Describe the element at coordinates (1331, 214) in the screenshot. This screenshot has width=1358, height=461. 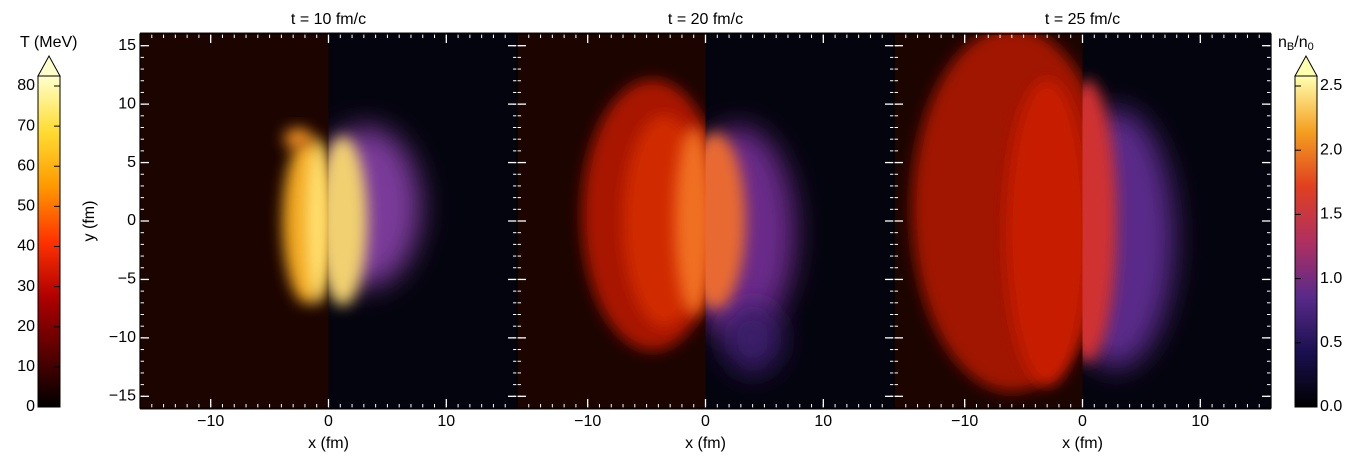
I see `colorbar-tick-label: 1.5` at that location.